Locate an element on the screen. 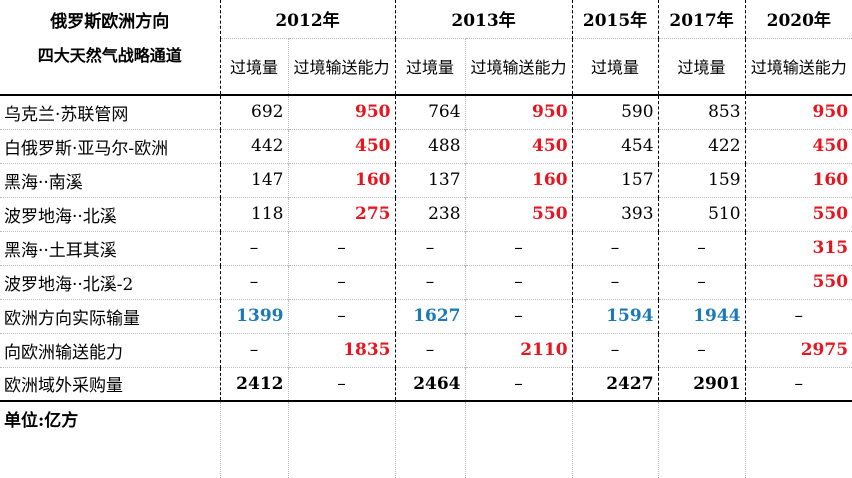 The height and width of the screenshot is (478, 852). cell: 590 is located at coordinates (615, 111).